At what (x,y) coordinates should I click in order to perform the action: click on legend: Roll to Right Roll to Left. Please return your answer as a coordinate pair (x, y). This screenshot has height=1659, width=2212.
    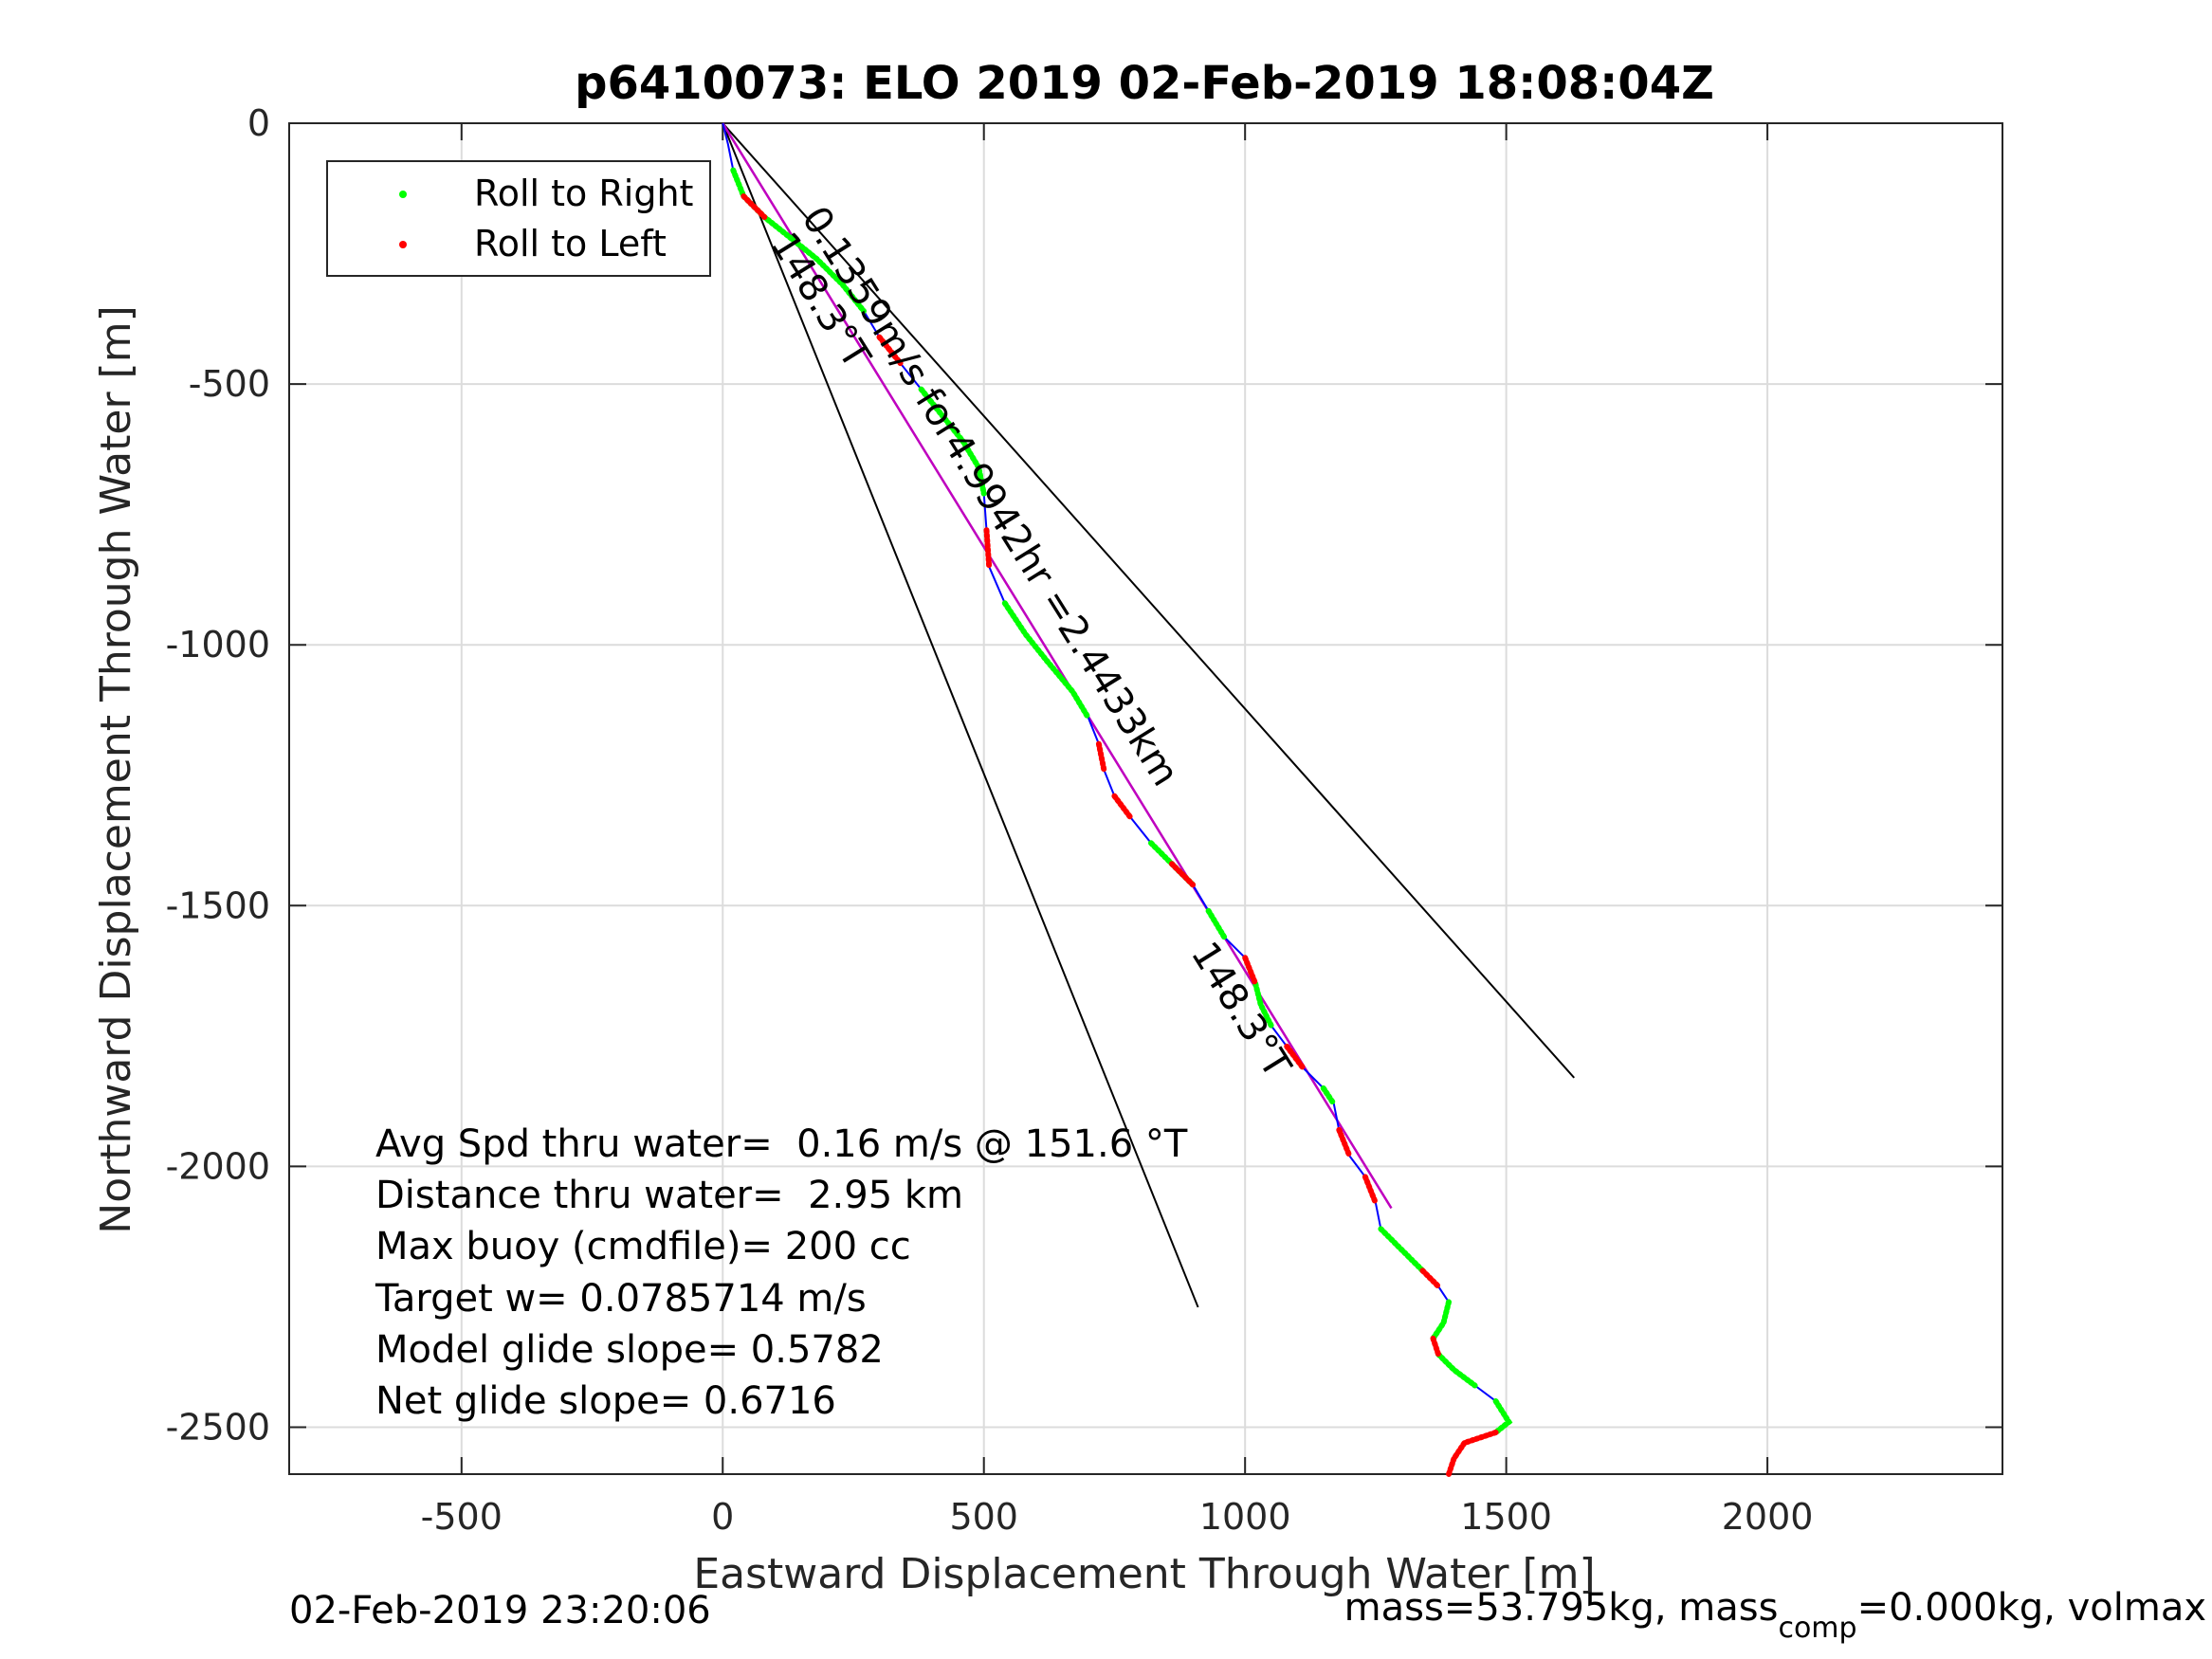
    Looking at the image, I should click on (518, 218).